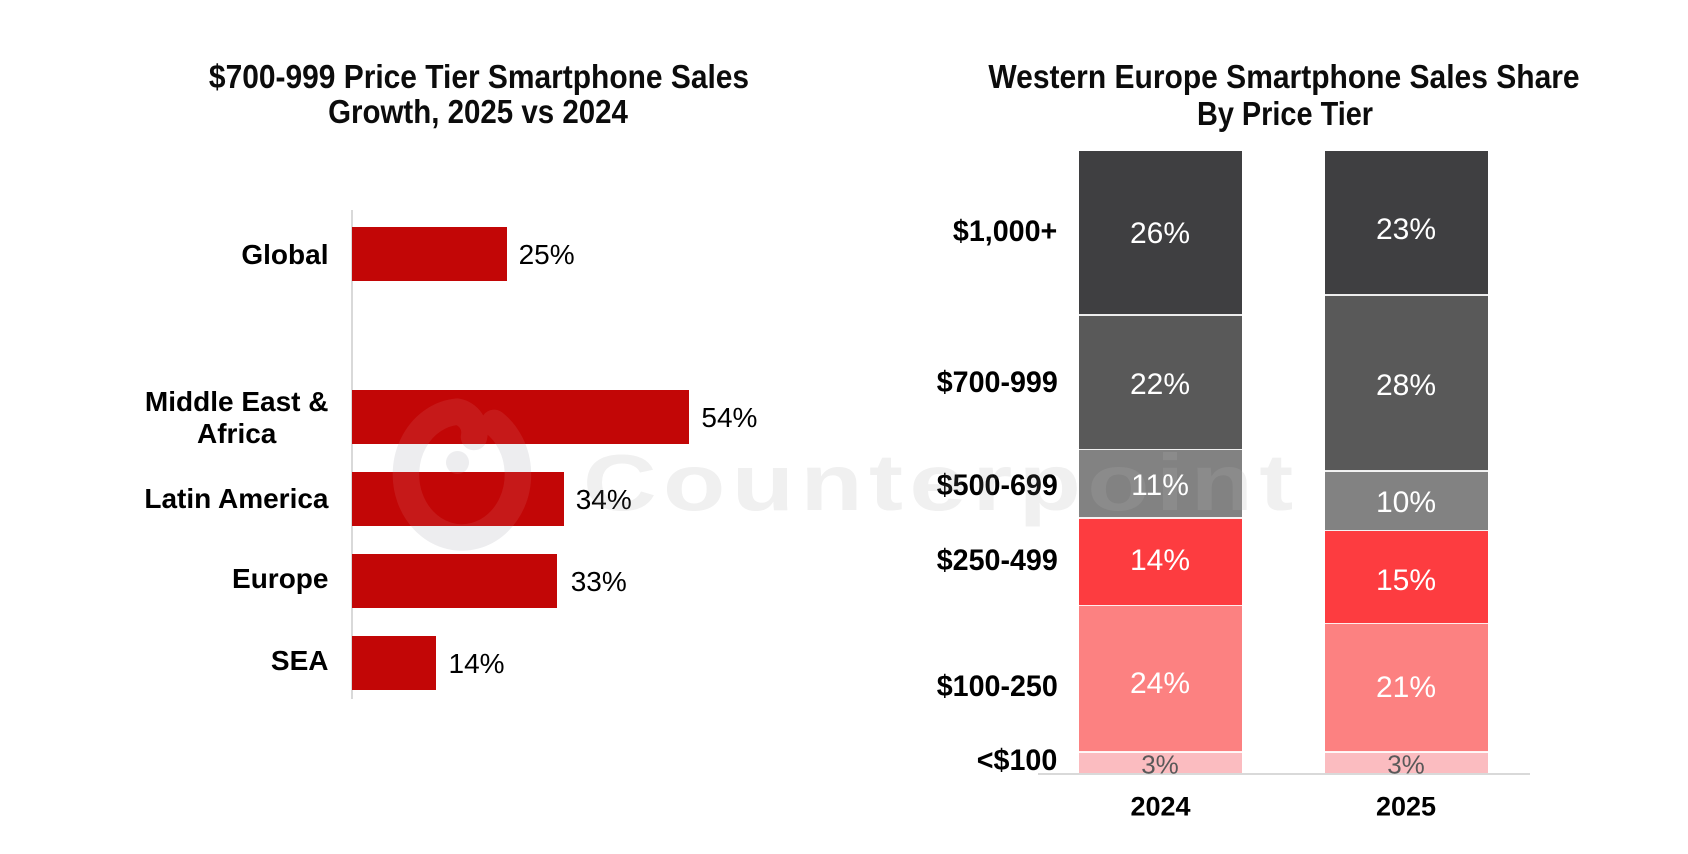 The image size is (1688, 854). What do you see at coordinates (941, 482) in the screenshot?
I see `svg-text: Counterpoint` at bounding box center [941, 482].